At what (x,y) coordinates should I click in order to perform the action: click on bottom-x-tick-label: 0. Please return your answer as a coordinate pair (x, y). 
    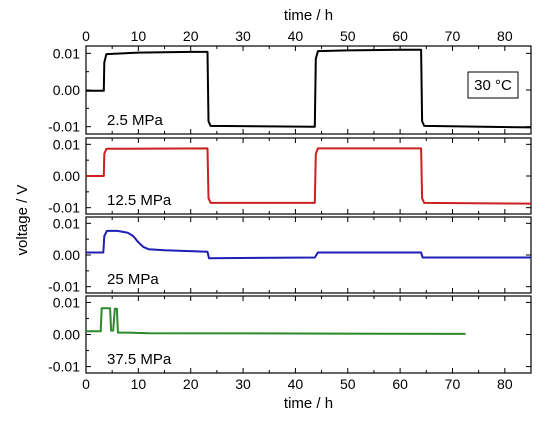
    Looking at the image, I should click on (86, 384).